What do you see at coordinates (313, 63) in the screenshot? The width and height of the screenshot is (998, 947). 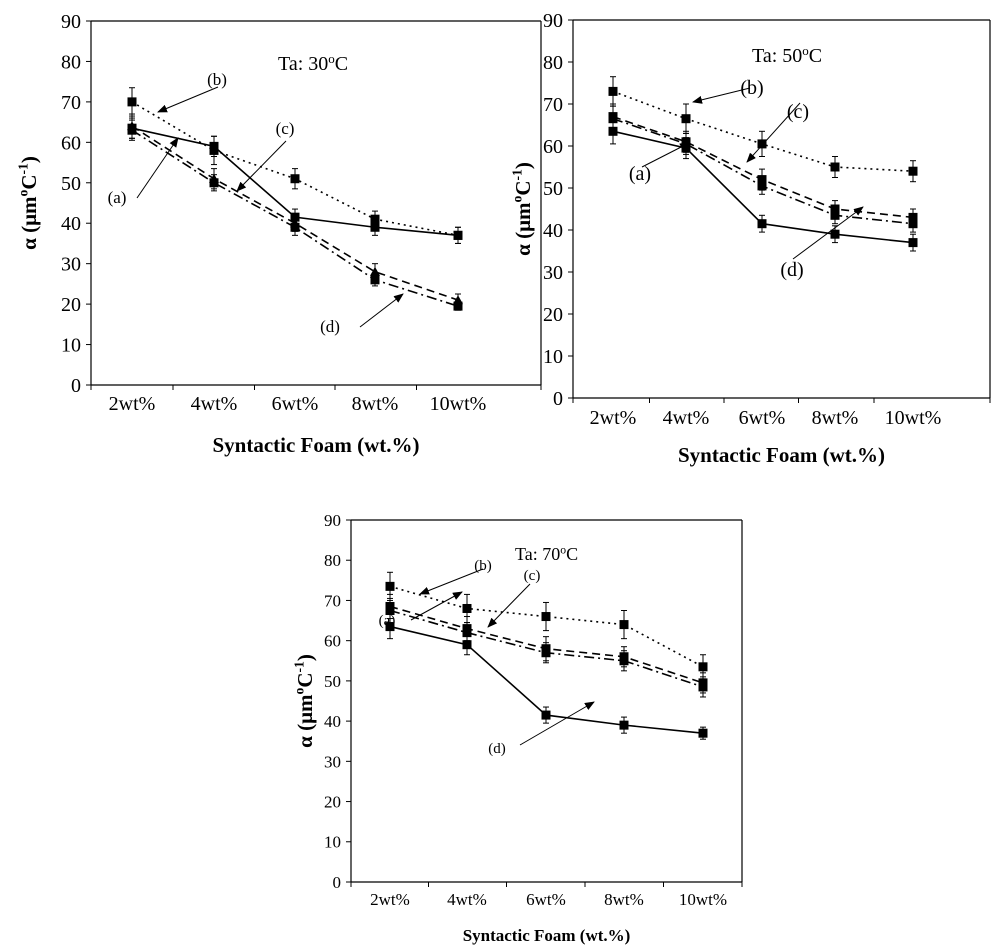 I see `temperature-annotation: Ta: 30oC` at bounding box center [313, 63].